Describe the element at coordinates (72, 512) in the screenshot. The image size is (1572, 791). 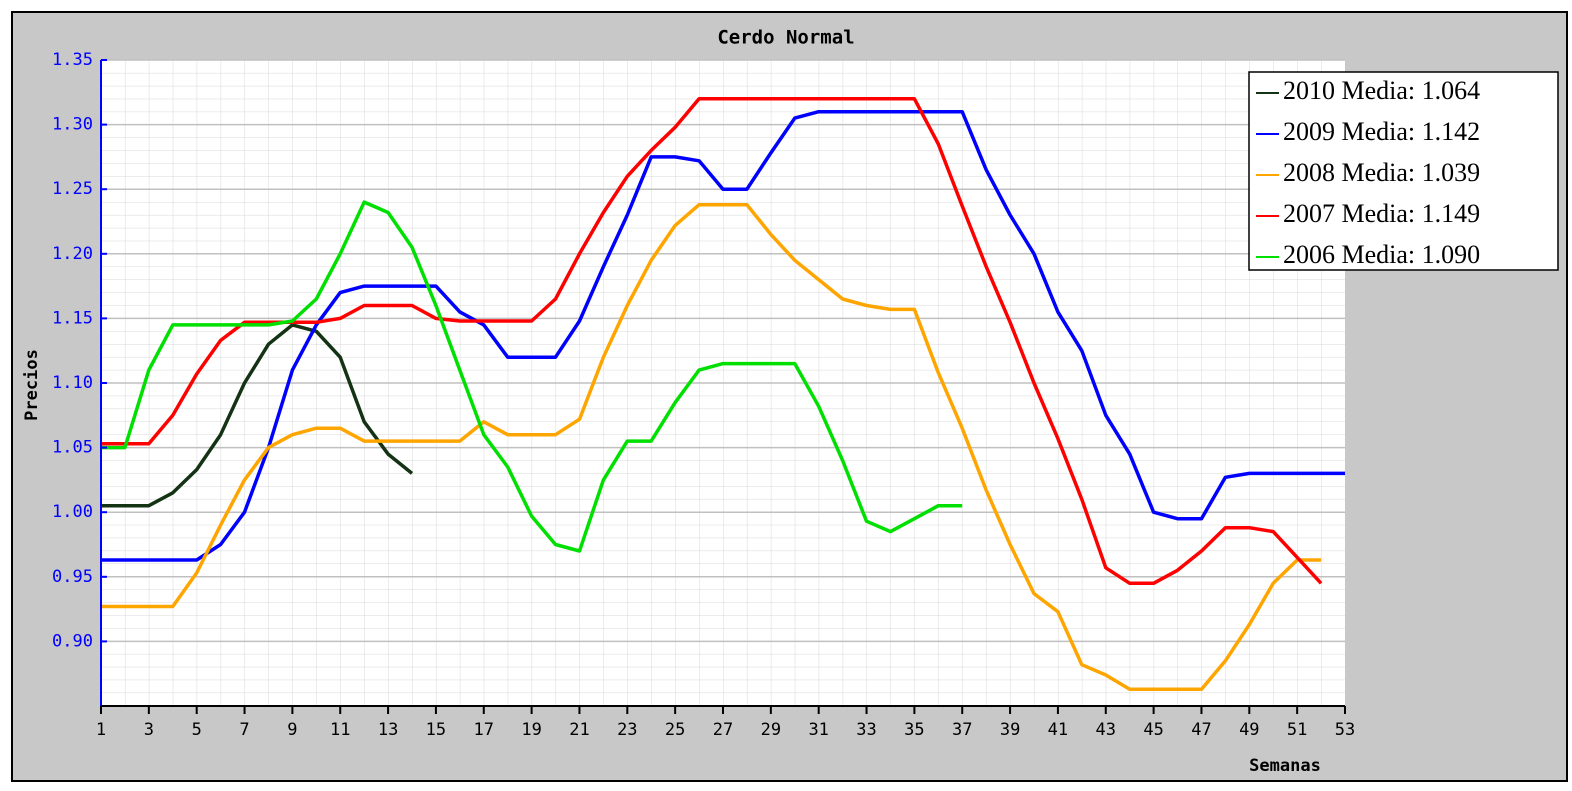
I see `y-tick-label: 1.00` at that location.